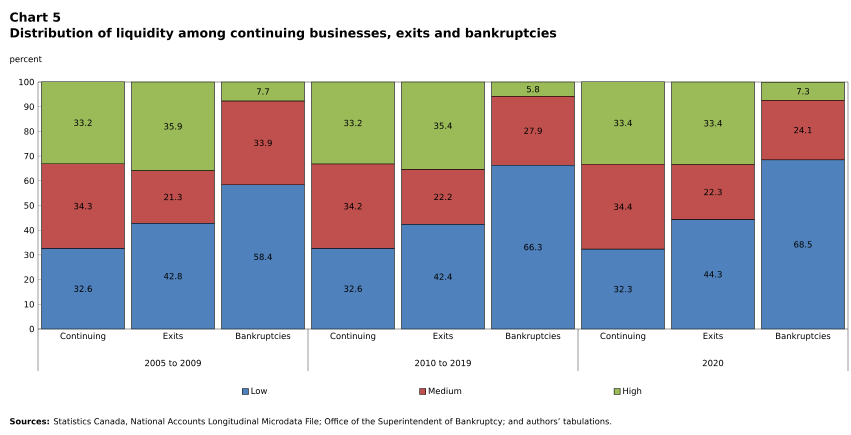  What do you see at coordinates (29, 131) in the screenshot?
I see `y-tick-label: 80` at bounding box center [29, 131].